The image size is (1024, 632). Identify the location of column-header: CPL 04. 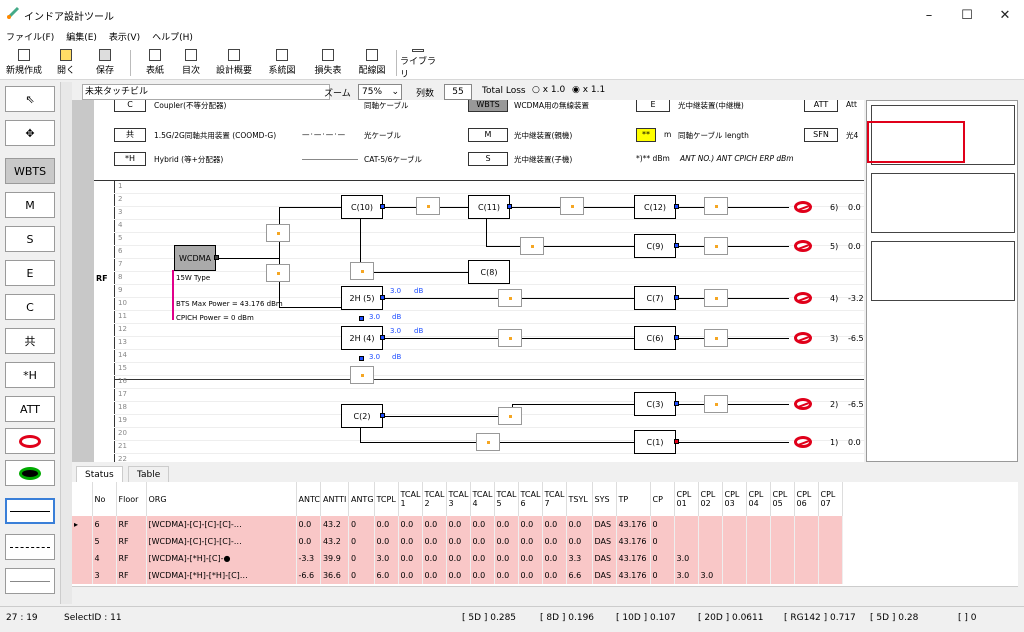
(758, 499).